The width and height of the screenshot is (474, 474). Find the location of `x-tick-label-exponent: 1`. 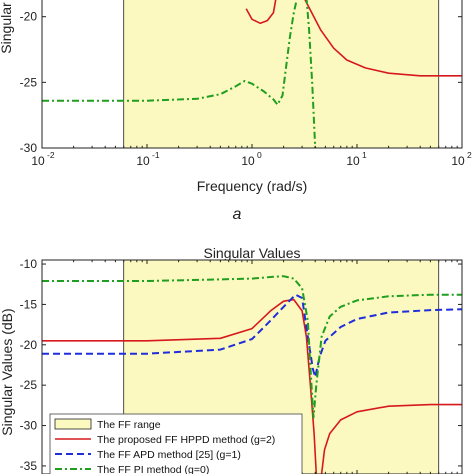

x-tick-label-exponent: 1 is located at coordinates (364, 155).